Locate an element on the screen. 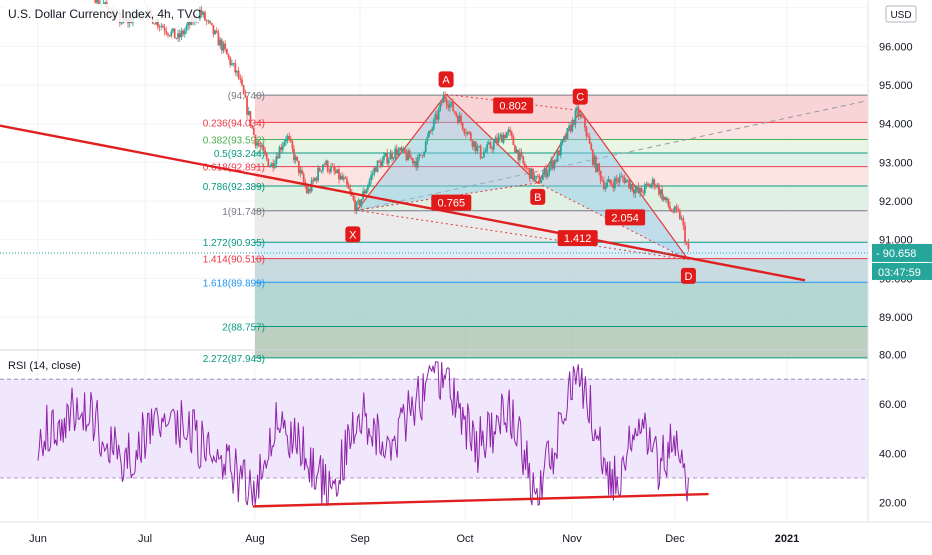  fib-level-label: 0.382(93.592) is located at coordinates (234, 141).